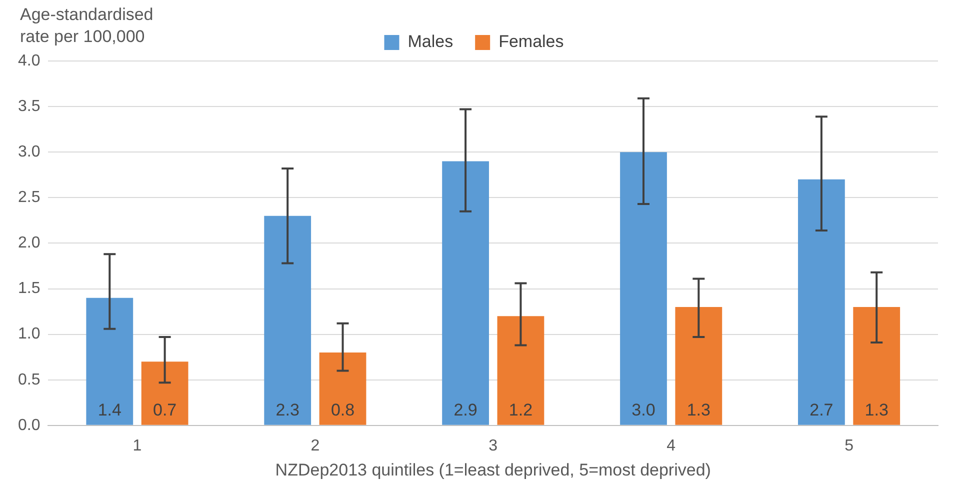 This screenshot has width=958, height=489. Describe the element at coordinates (431, 42) in the screenshot. I see `legend-label: Males` at that location.